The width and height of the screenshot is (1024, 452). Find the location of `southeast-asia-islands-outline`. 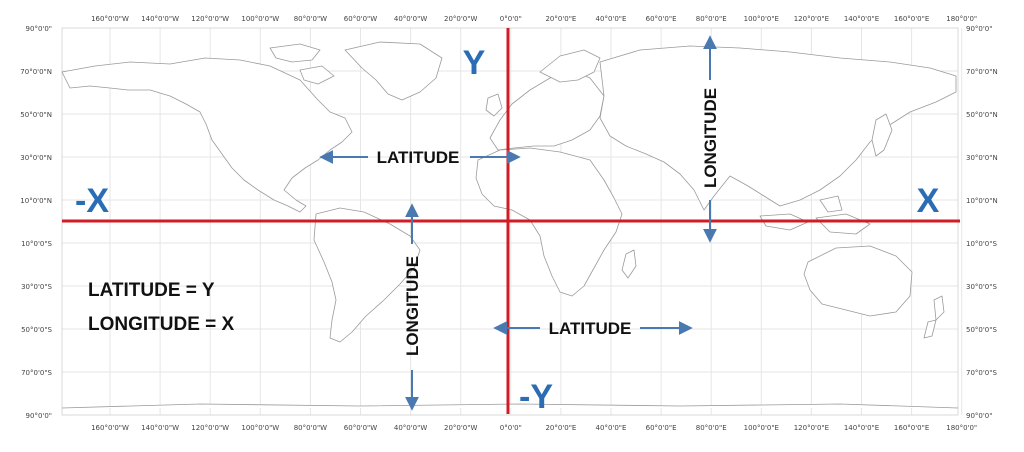

southeast-asia-islands-outline is located at coordinates (815, 215).